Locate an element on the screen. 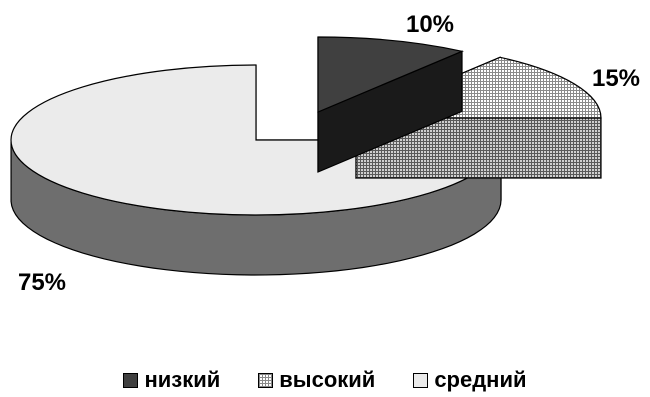 The width and height of the screenshot is (650, 397). legend-label-low: низкий is located at coordinates (182, 379).